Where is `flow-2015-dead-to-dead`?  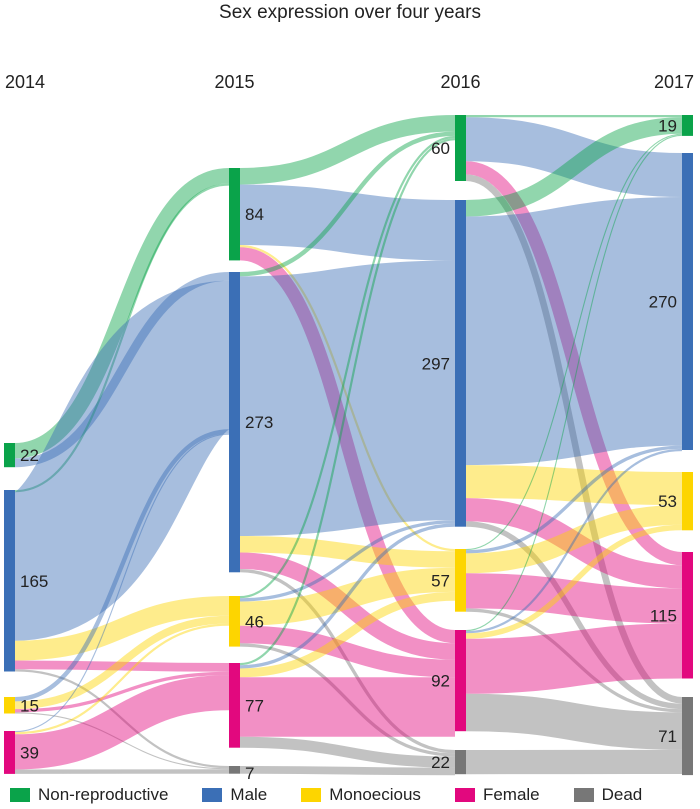
flow-2015-dead-to-dead is located at coordinates (347, 771).